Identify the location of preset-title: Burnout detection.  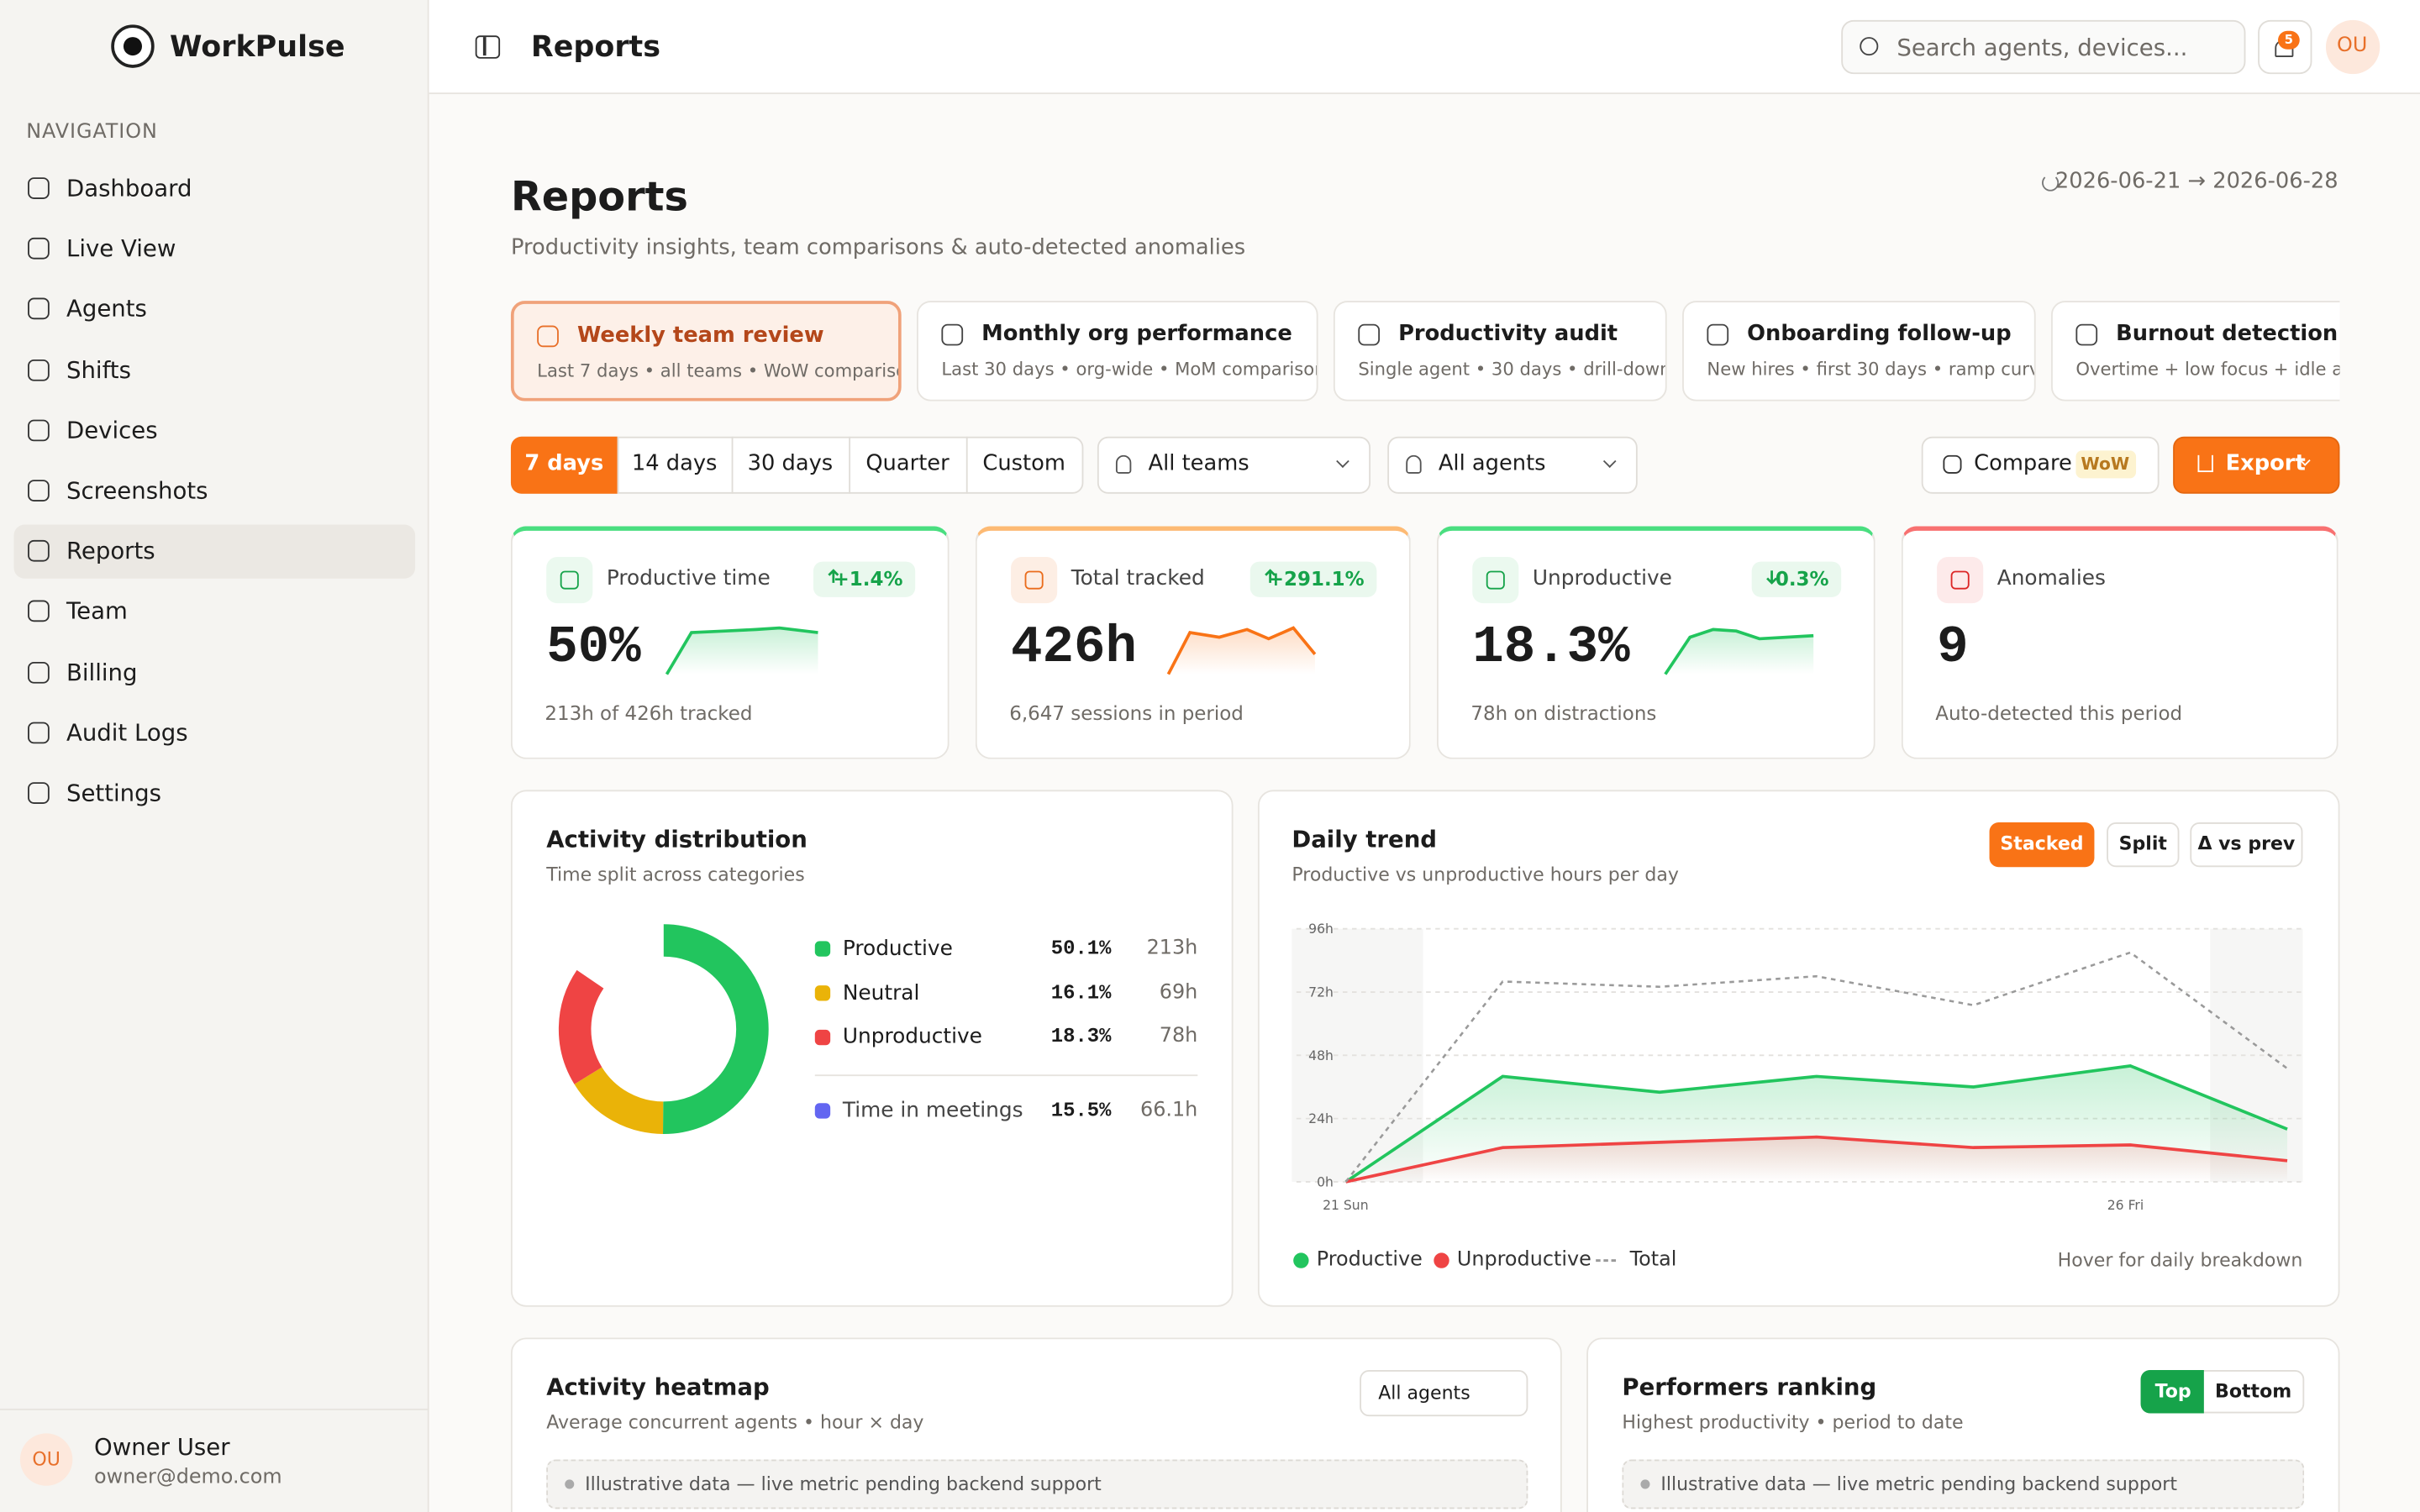
(2227, 334).